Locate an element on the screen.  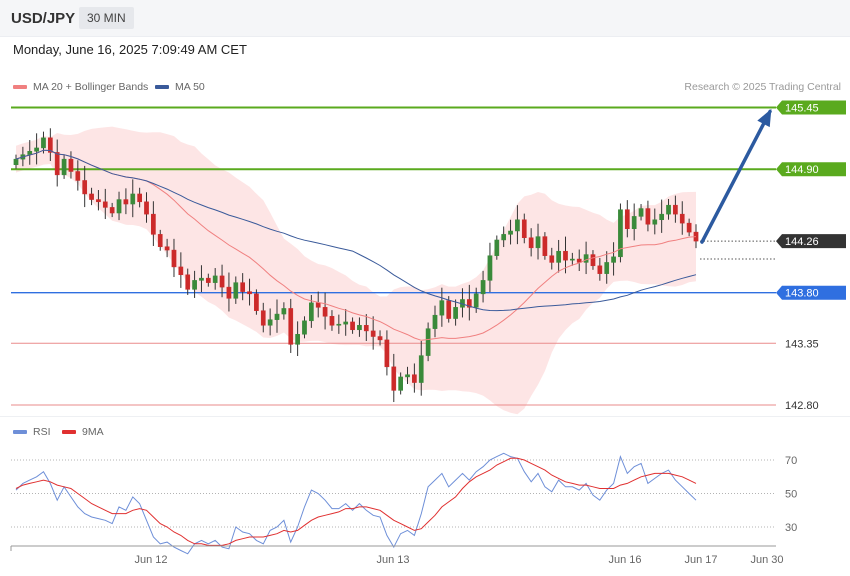
legend-ma20: MA 20 + Bollinger Bands is located at coordinates (80, 87).